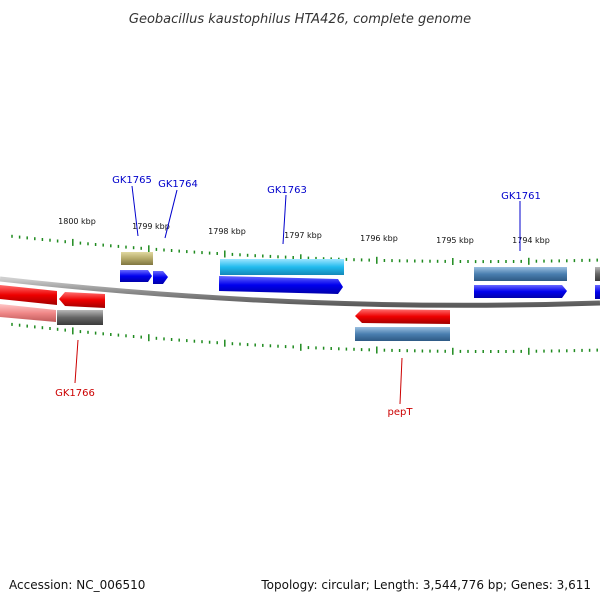 This screenshot has width=600, height=600. What do you see at coordinates (303, 235) in the screenshot?
I see `tick-label-1797-kbp: 1797 kbp` at bounding box center [303, 235].